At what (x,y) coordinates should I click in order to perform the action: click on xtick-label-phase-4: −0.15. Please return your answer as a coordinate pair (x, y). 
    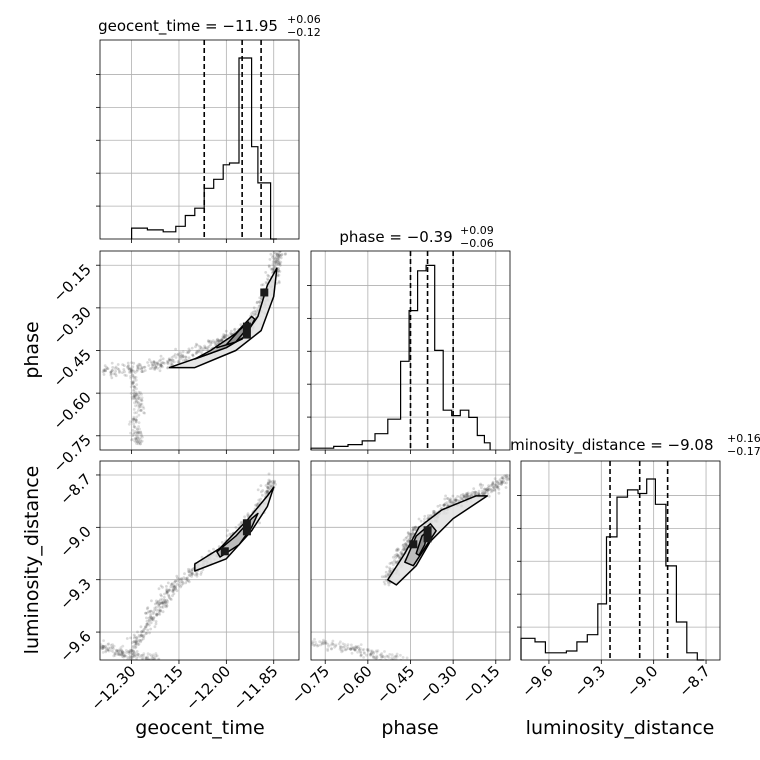
    Looking at the image, I should click on (480, 684).